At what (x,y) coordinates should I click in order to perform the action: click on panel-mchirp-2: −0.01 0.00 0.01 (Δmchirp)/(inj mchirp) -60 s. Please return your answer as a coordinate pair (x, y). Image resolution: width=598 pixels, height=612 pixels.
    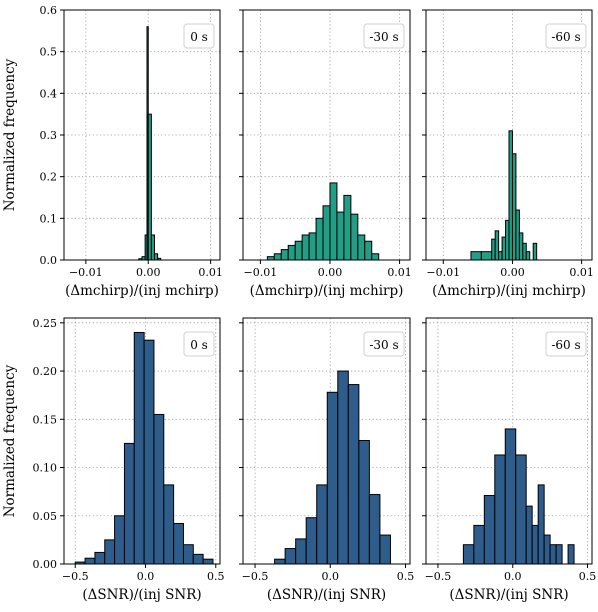
    Looking at the image, I should click on (508, 154).